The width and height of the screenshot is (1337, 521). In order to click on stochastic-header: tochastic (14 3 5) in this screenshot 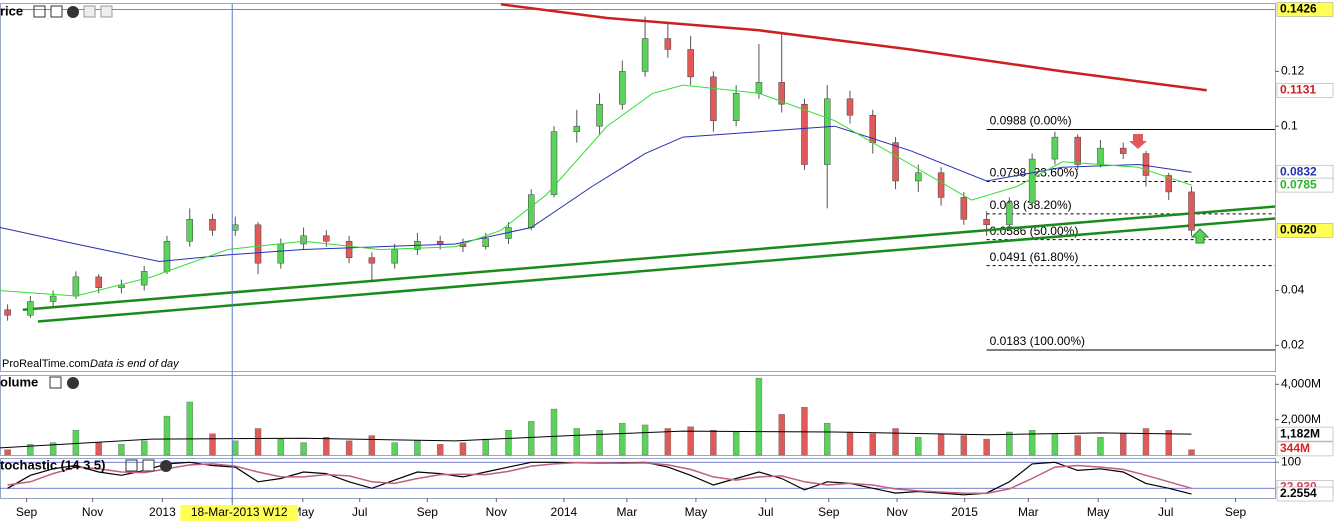, I will do `click(86, 464)`.